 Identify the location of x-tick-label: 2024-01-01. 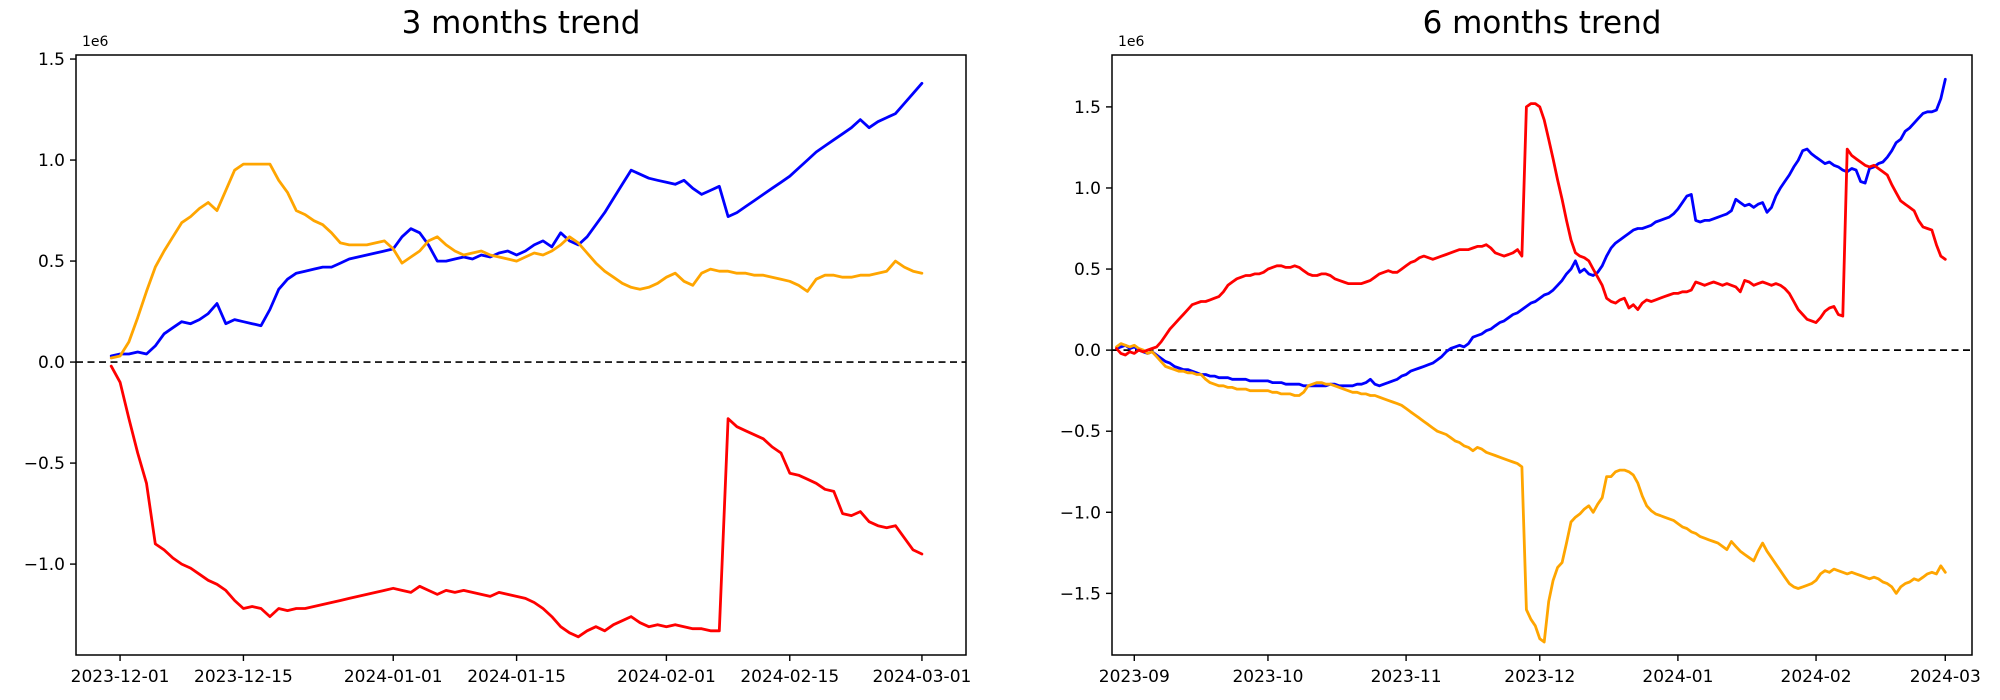
(393, 677).